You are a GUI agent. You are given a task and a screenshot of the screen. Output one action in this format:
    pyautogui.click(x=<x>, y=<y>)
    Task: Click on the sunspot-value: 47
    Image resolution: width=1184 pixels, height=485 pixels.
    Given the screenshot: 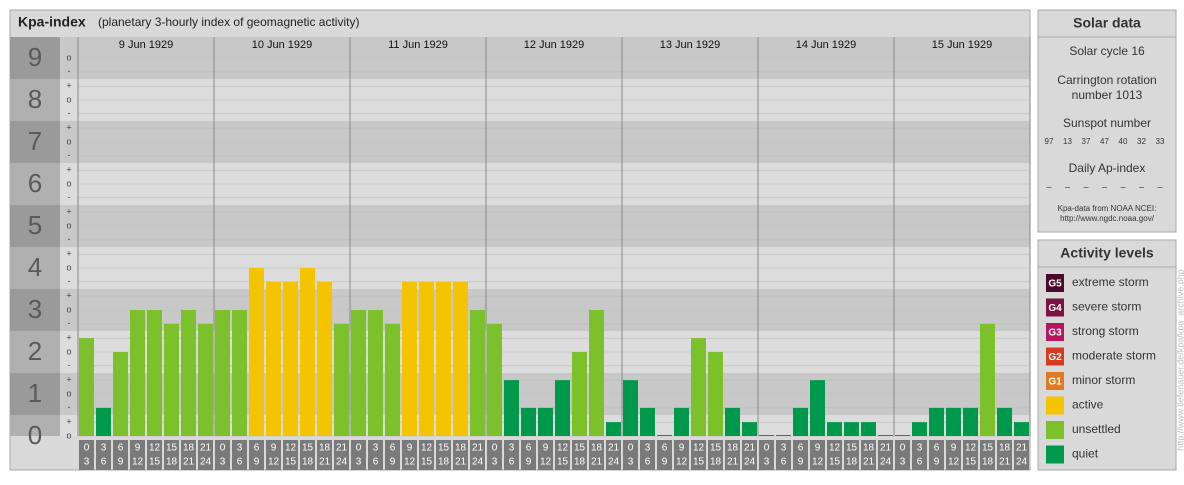 What is the action you would take?
    pyautogui.click(x=1104, y=141)
    